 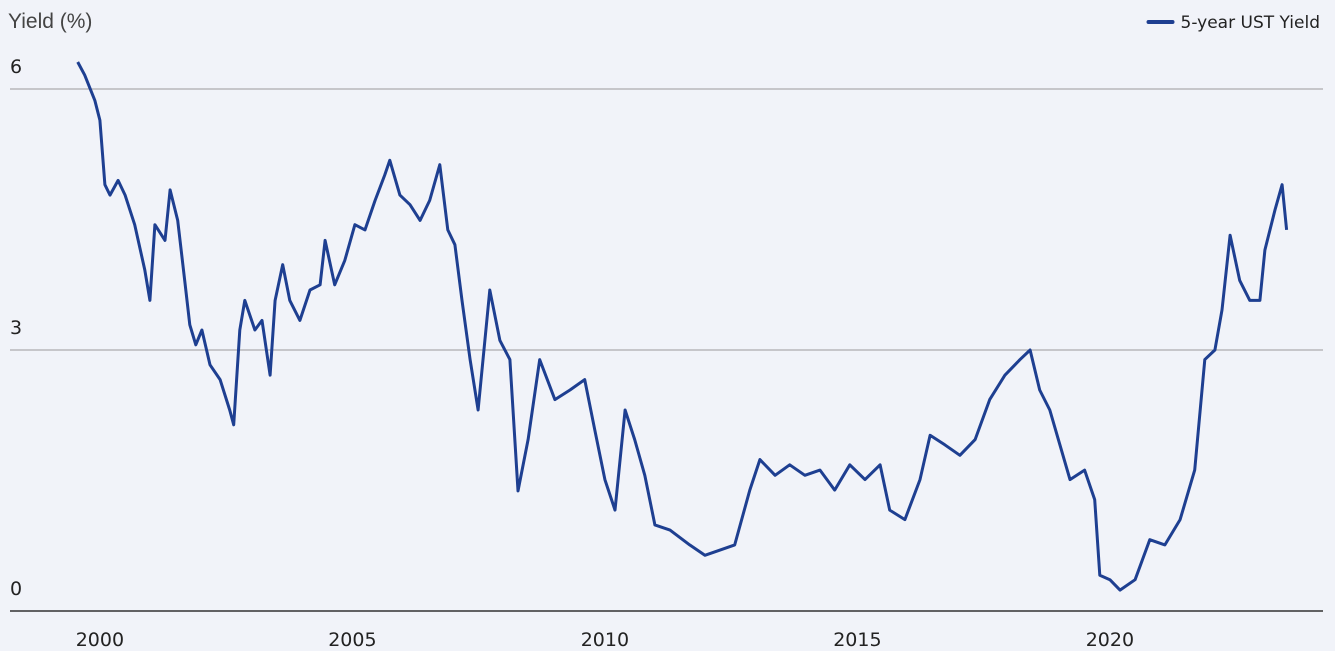 I want to click on x-tick-label: 2020, so click(x=1110, y=640).